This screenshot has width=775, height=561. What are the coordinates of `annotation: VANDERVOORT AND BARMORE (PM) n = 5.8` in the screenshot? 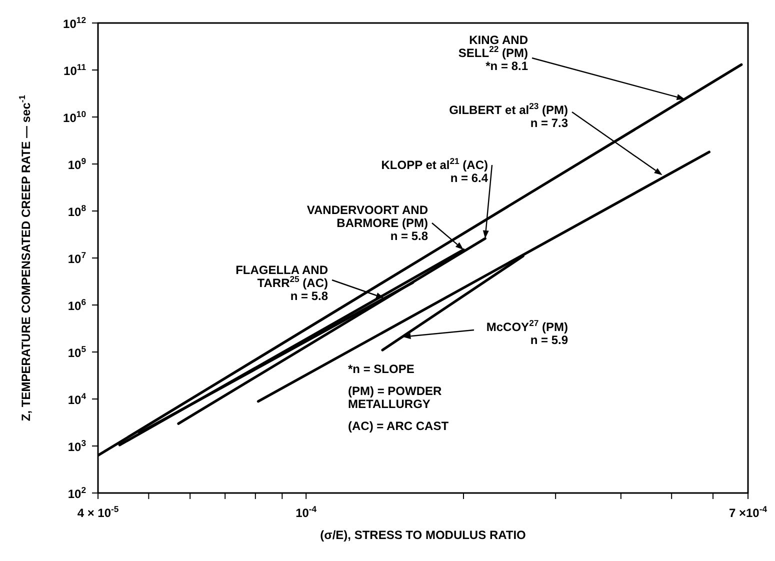 It's located at (367, 223).